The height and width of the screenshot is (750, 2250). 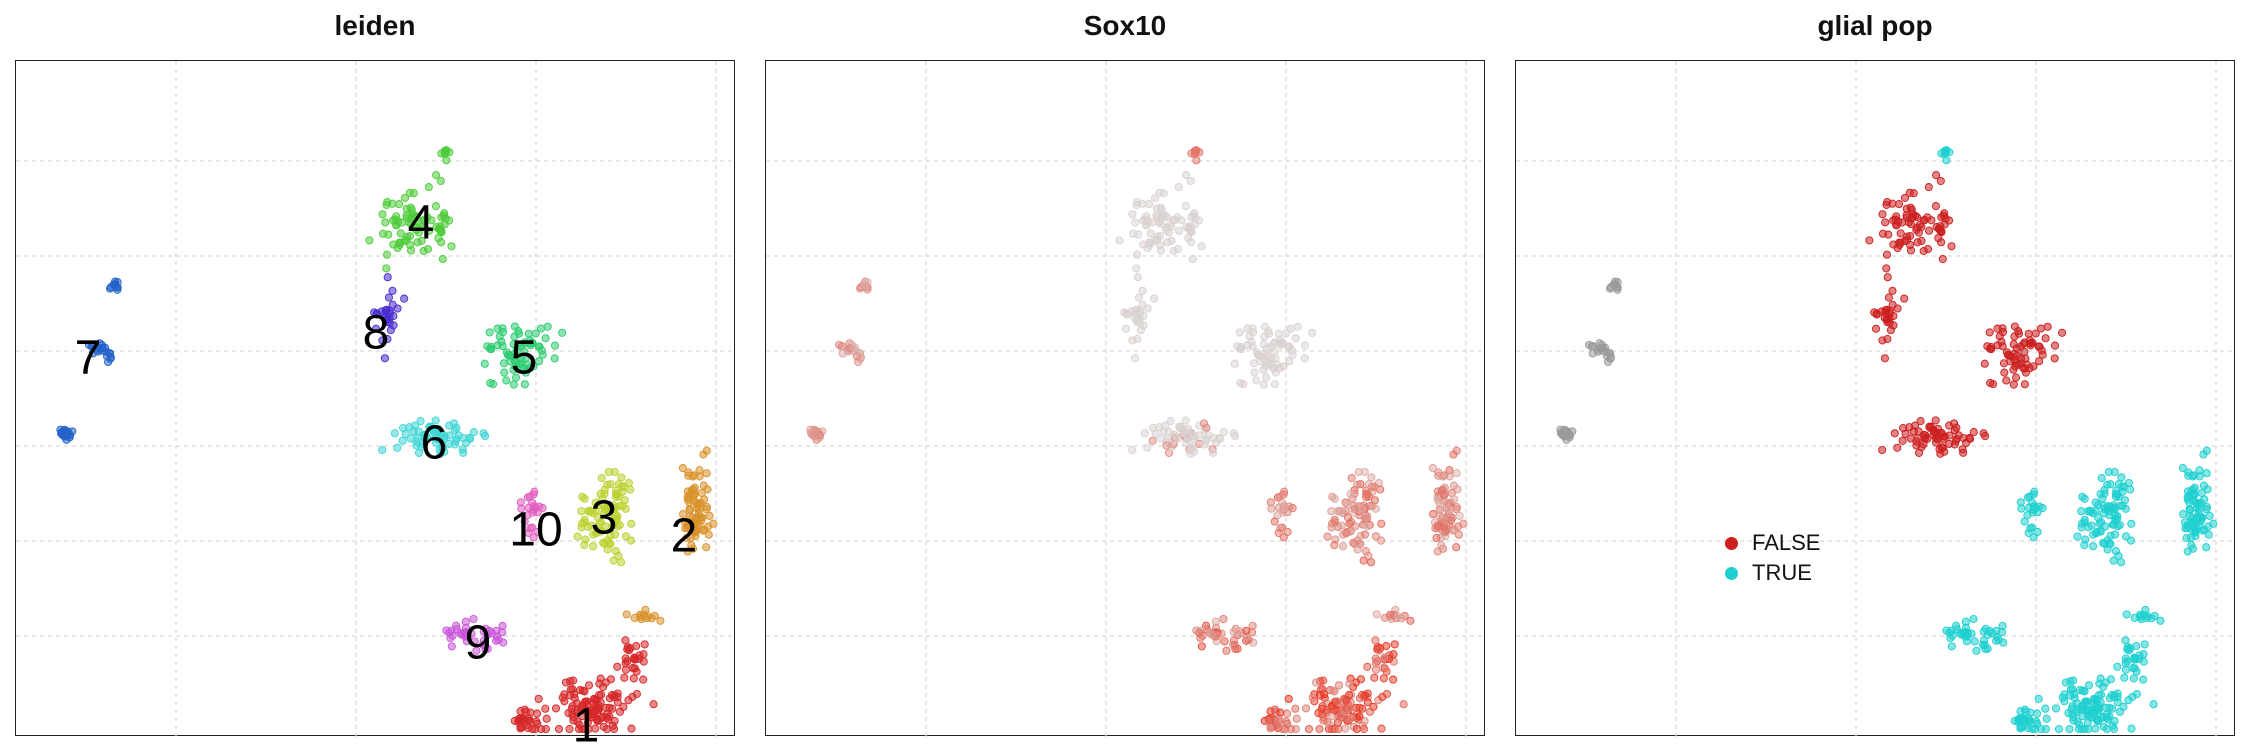 What do you see at coordinates (1731, 543) in the screenshot?
I see `legend-marker-false` at bounding box center [1731, 543].